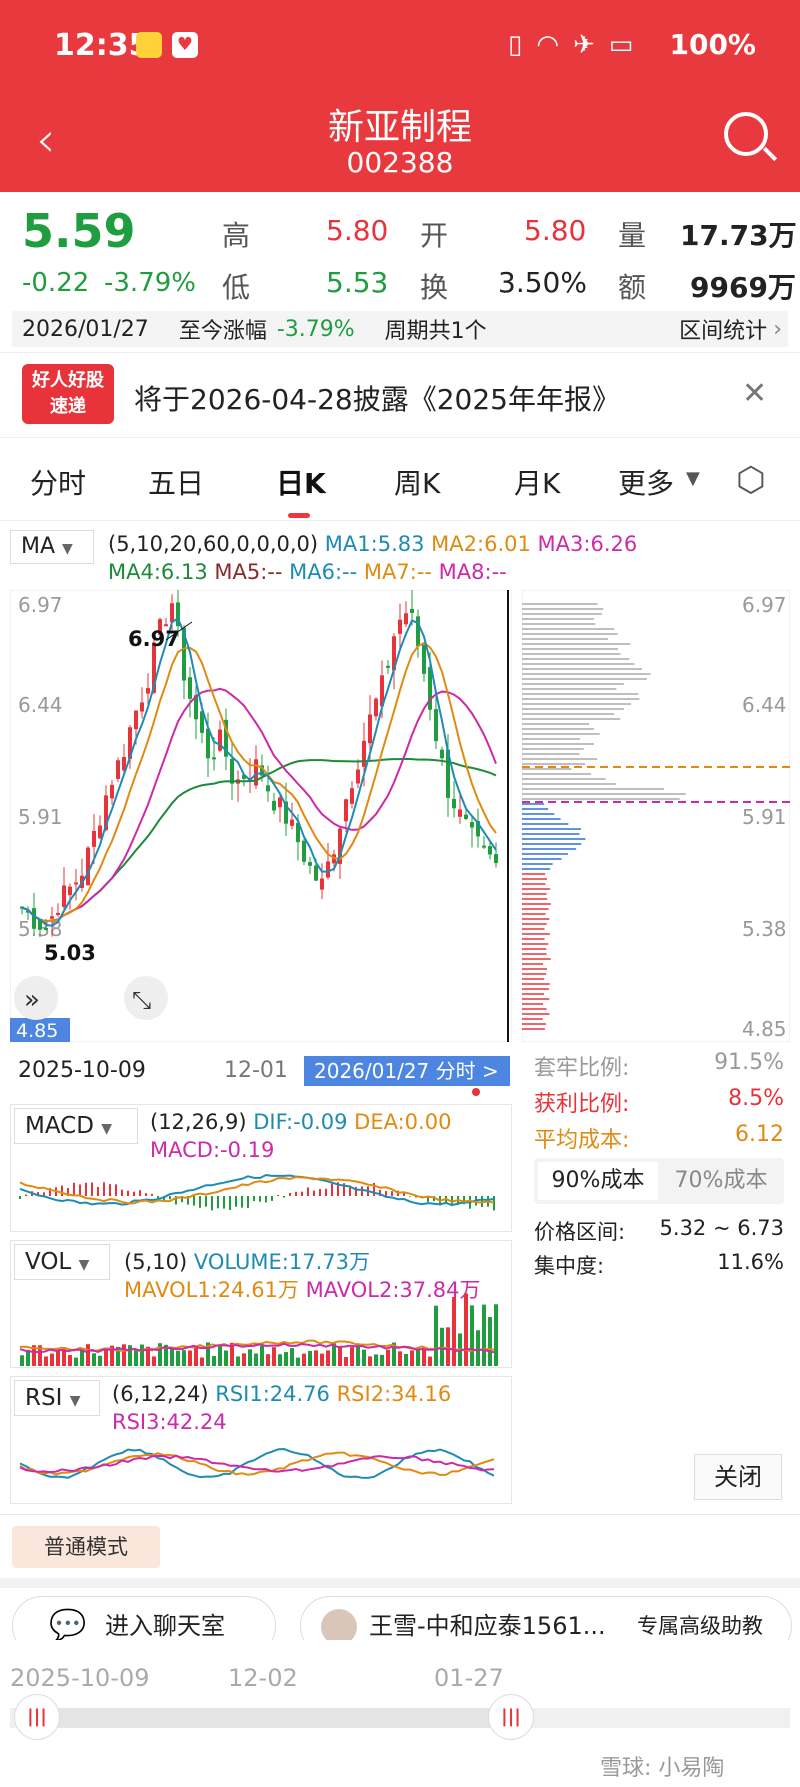 The height and width of the screenshot is (1787, 800). I want to click on chip-y-label: 6.44, so click(764, 705).